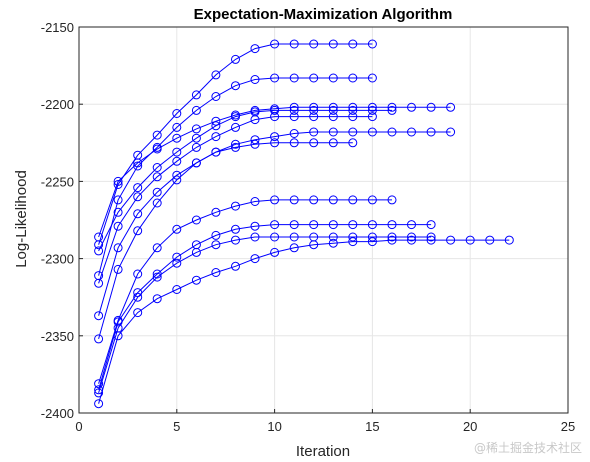 This screenshot has height=462, width=590. I want to click on watermark: @稀土掘金技术社区, so click(527, 448).